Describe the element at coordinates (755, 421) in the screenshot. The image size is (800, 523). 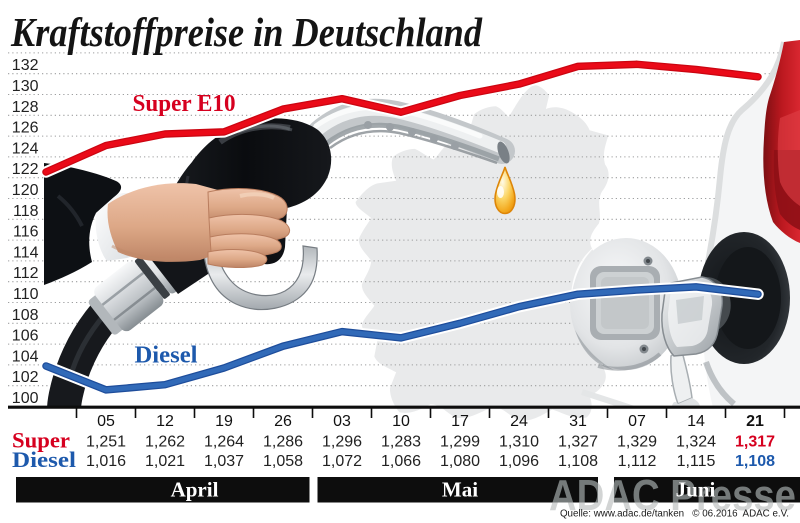
I see `svg-text: 21` at that location.